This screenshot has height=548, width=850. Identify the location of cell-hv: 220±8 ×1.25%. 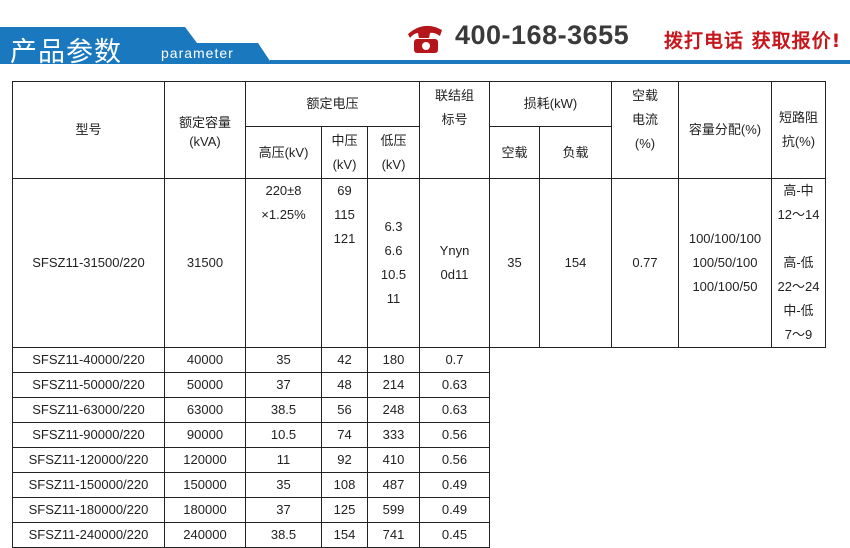
(283, 263).